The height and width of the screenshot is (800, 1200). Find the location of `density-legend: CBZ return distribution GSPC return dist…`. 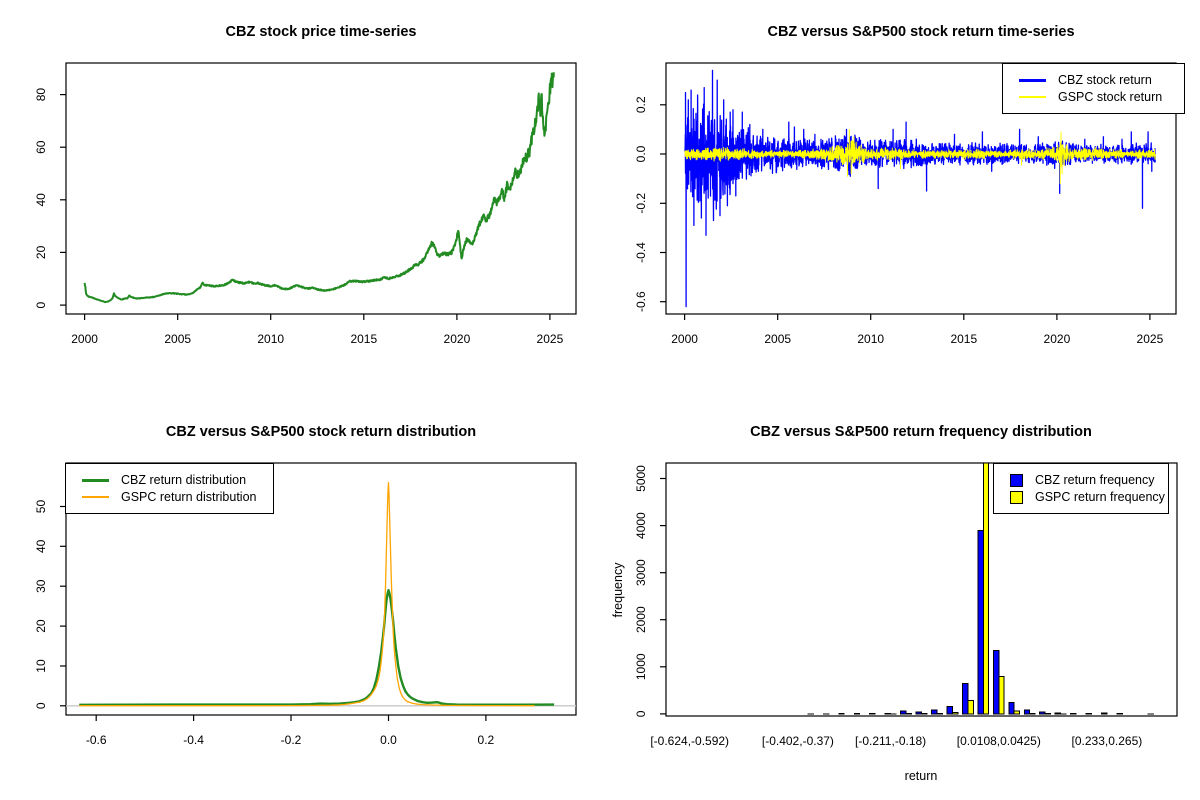

density-legend: CBZ return distribution GSPC return dist… is located at coordinates (169, 488).